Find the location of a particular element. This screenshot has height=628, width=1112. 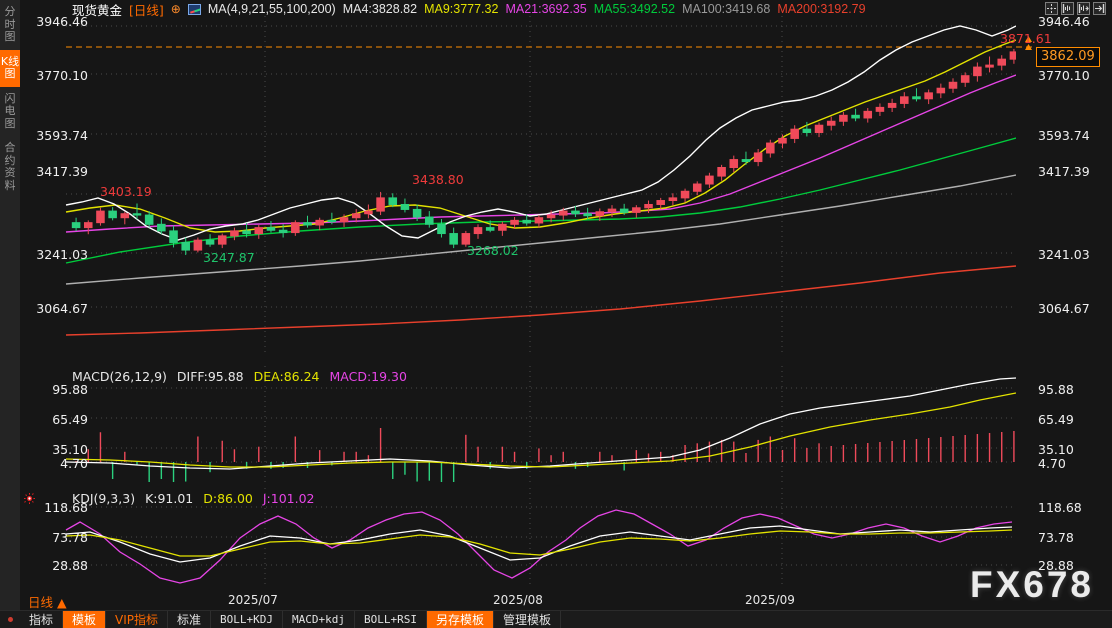

crosshair-move-icon is located at coordinates (1051, 8).